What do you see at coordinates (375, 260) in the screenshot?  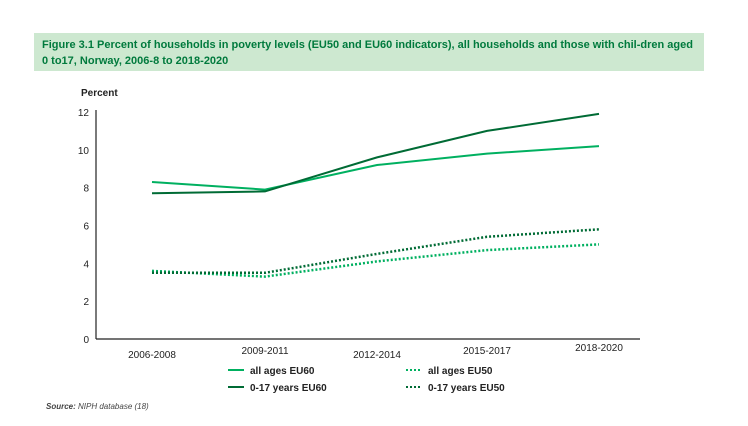 I see `series-line-all-ages-eu50` at bounding box center [375, 260].